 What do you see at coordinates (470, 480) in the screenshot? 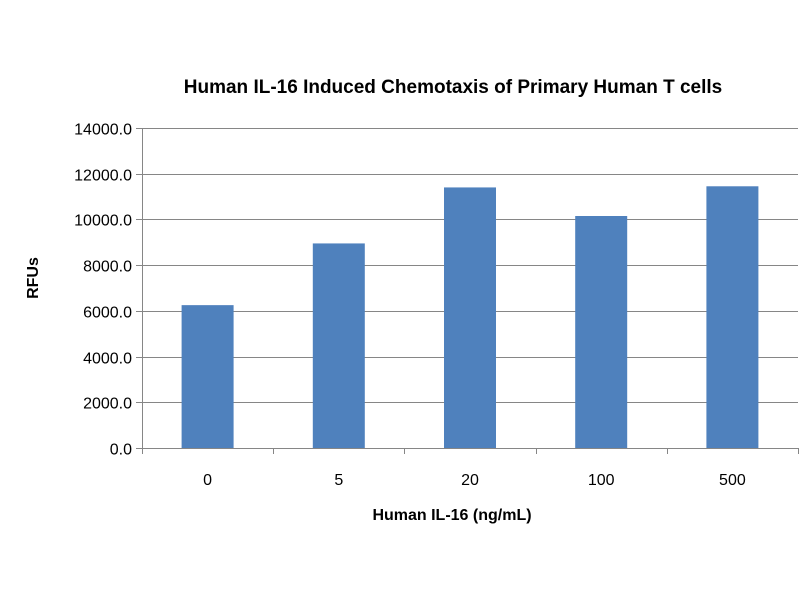
I see `x-tick-label: 20` at bounding box center [470, 480].